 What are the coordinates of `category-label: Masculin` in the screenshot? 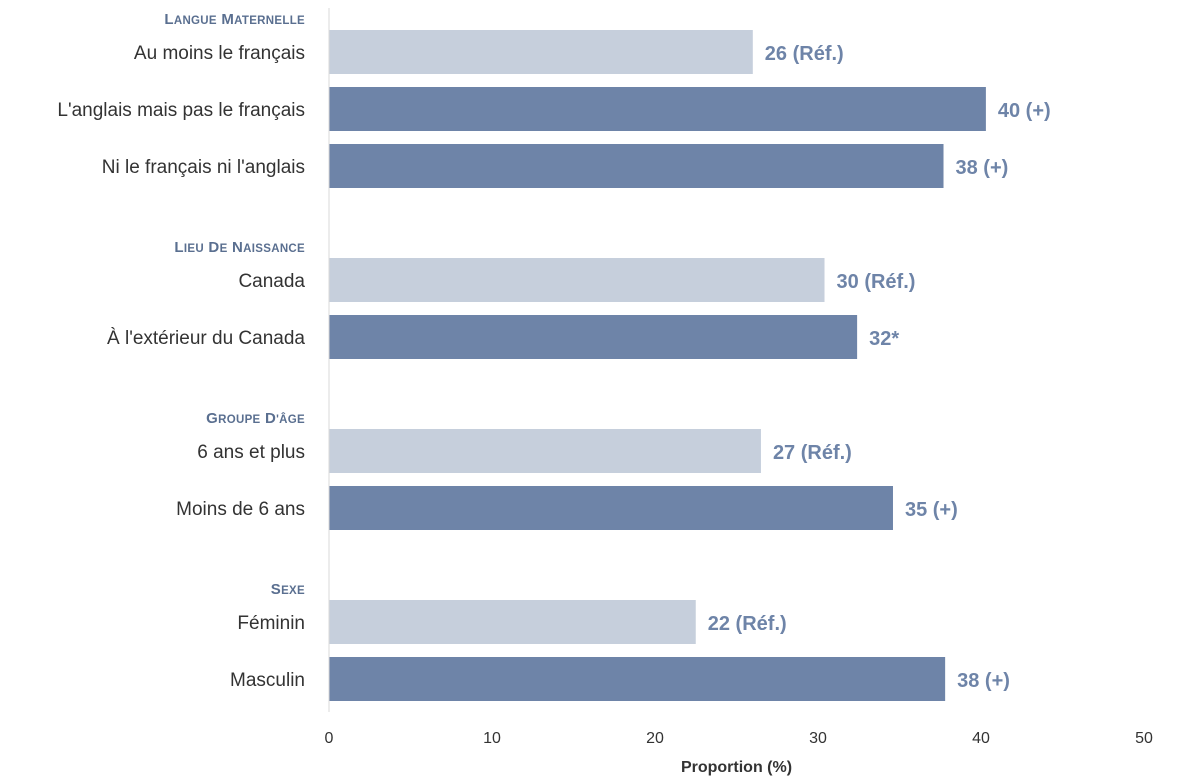 It's located at (267, 680).